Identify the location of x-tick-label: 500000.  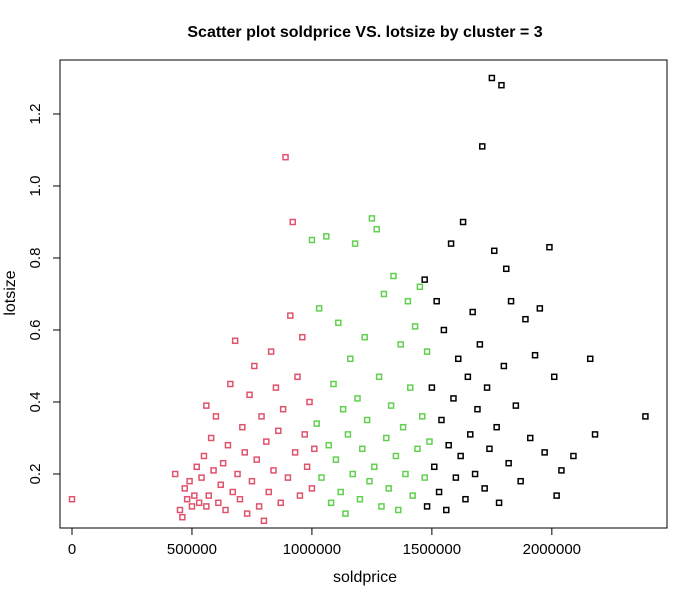
(192, 549).